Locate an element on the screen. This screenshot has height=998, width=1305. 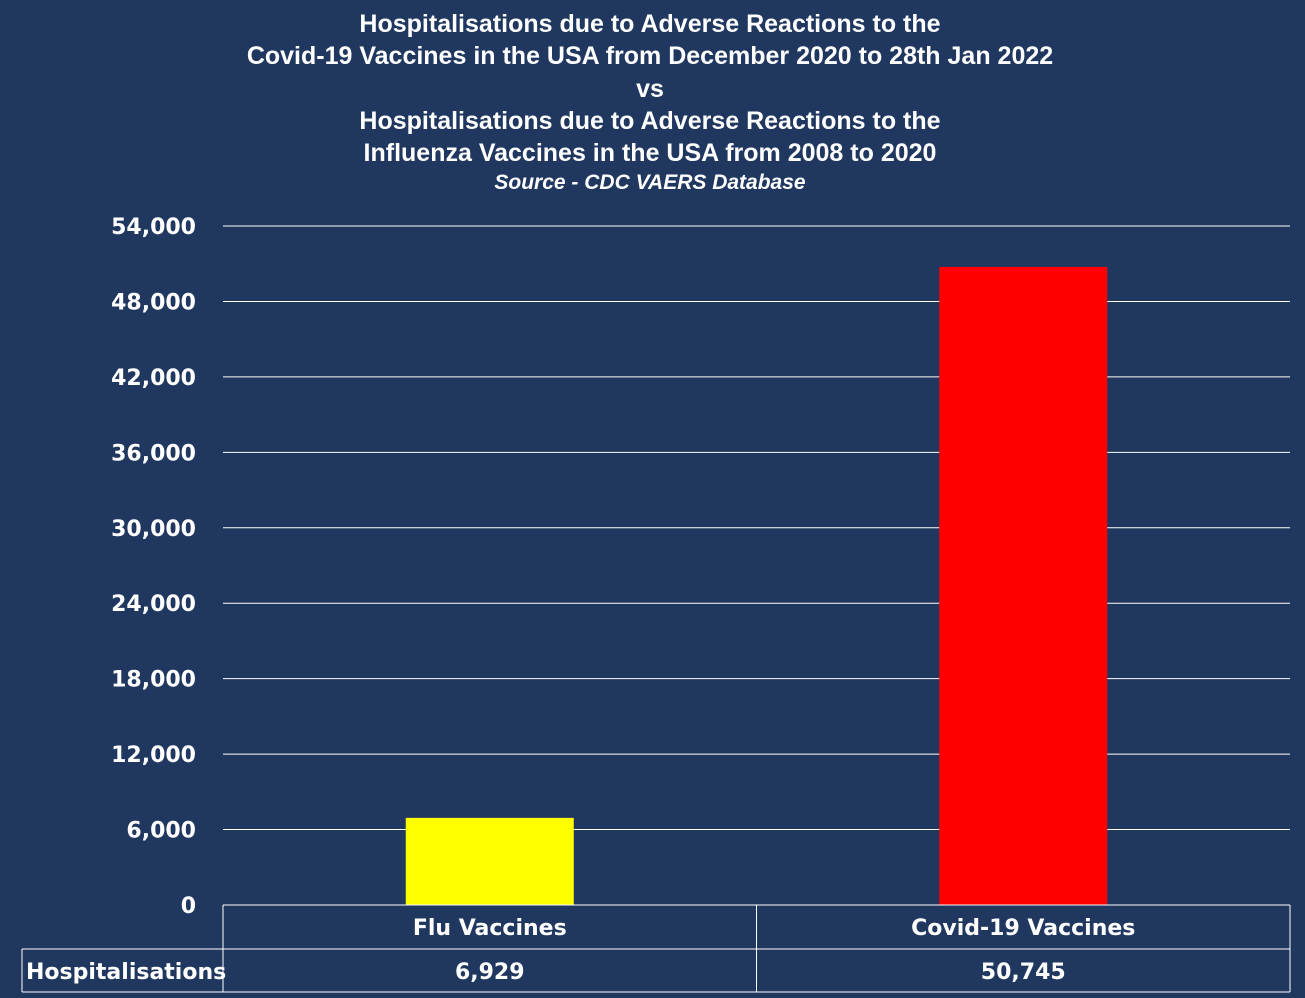
y-tick-label: 54,000 is located at coordinates (153, 227).